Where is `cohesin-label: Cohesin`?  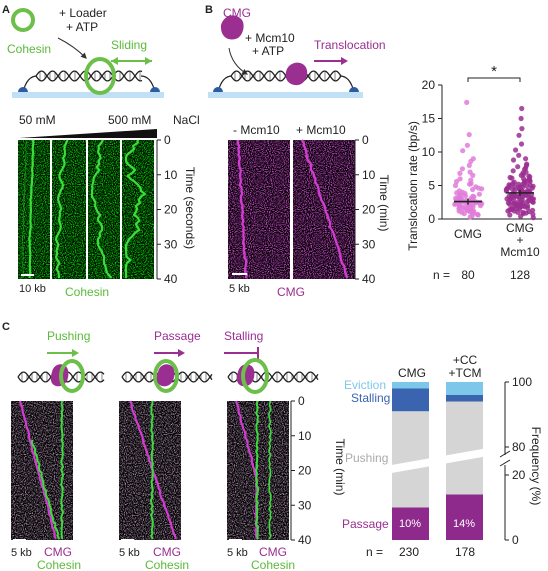 cohesin-label: Cohesin is located at coordinates (29, 49).